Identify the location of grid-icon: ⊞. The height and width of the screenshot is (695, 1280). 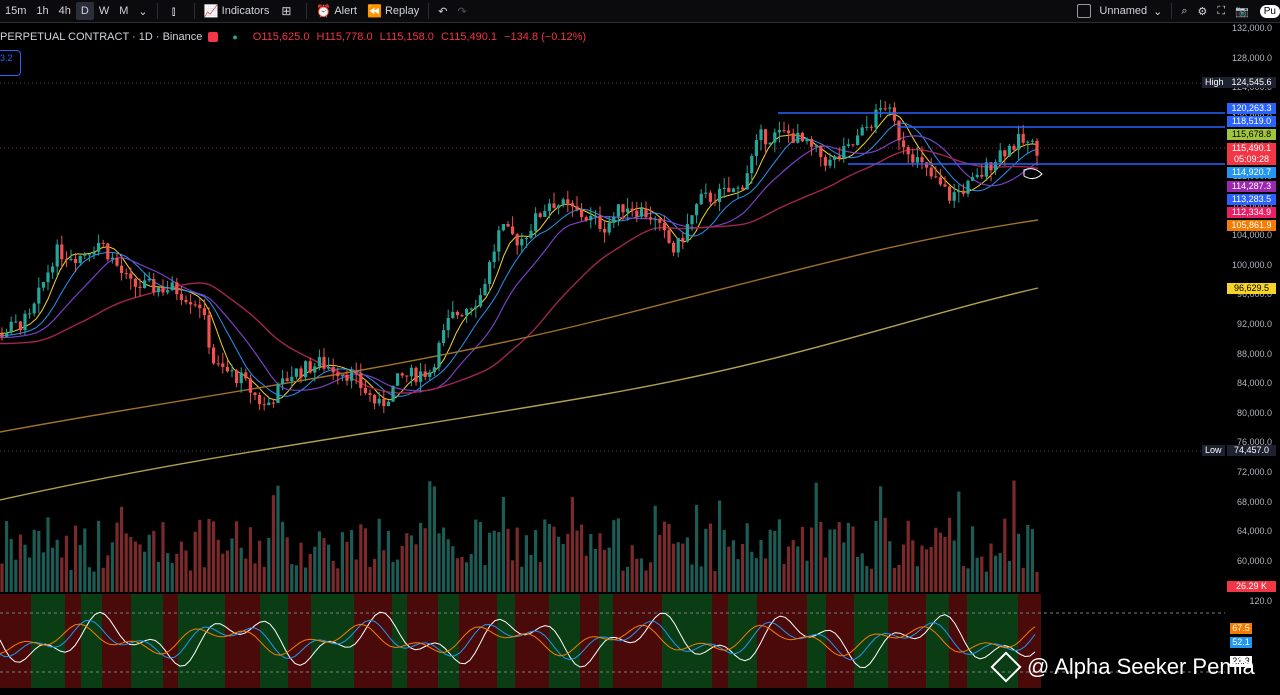
(286, 11).